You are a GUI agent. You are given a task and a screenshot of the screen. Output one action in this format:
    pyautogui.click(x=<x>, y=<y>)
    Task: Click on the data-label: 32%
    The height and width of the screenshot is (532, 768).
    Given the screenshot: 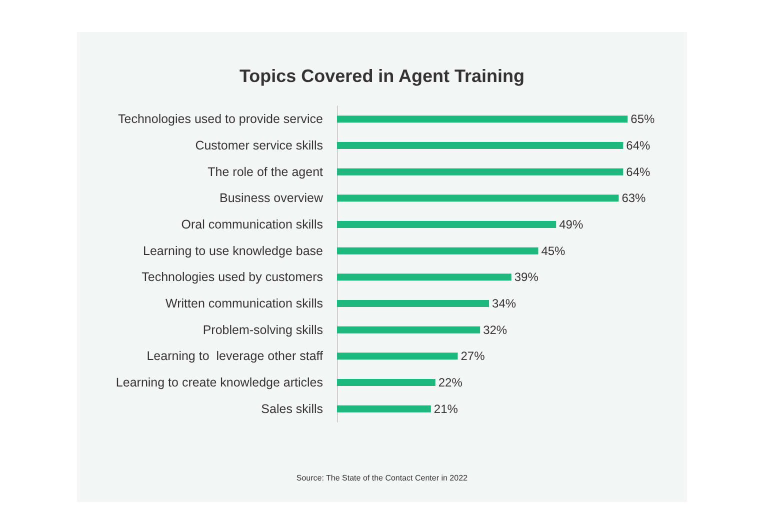 What is the action you would take?
    pyautogui.click(x=495, y=329)
    